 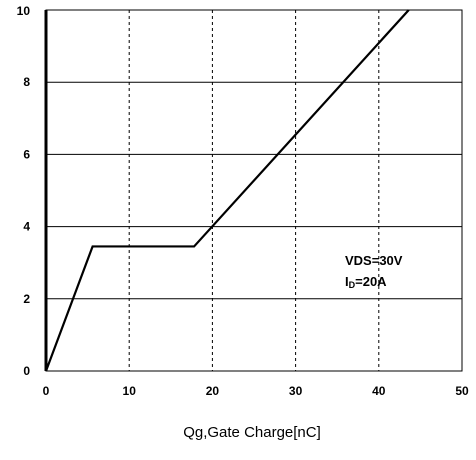 What do you see at coordinates (213, 391) in the screenshot?
I see `x-tick-label: 20` at bounding box center [213, 391].